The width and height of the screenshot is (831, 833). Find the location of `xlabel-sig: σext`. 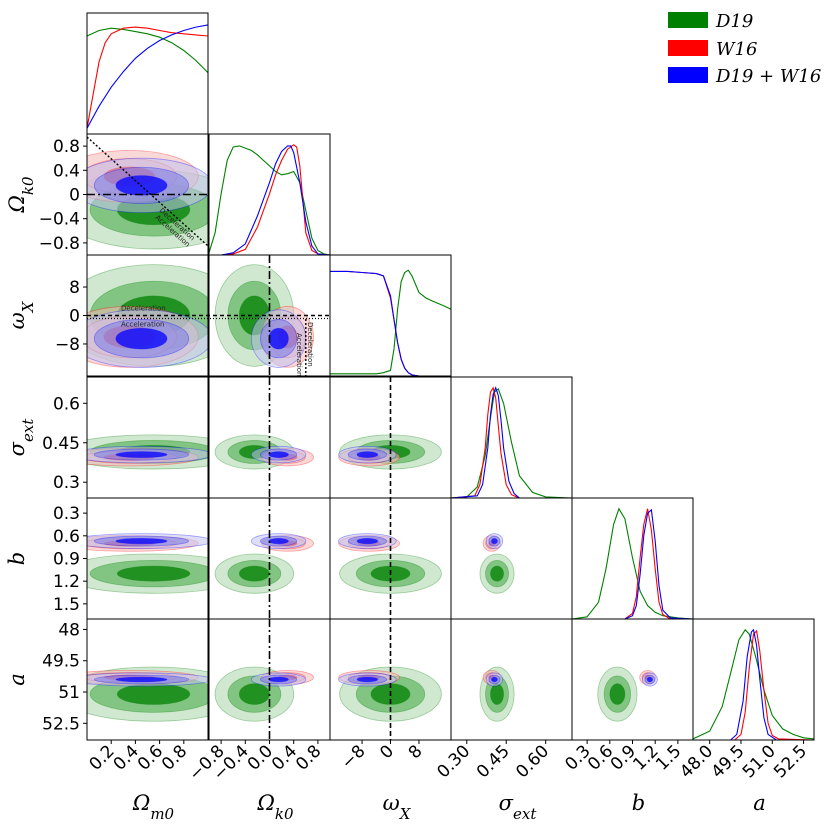

xlabel-sig: σext is located at coordinates (518, 807).